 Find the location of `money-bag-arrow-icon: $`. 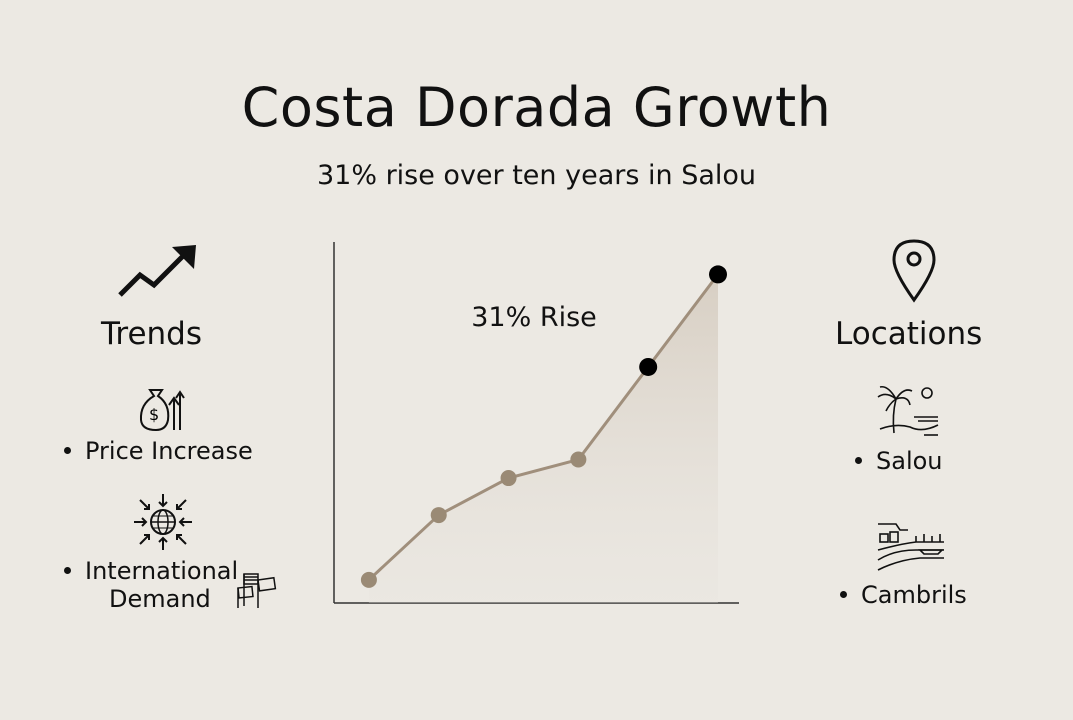

money-bag-arrow-icon: $ is located at coordinates (162, 410).